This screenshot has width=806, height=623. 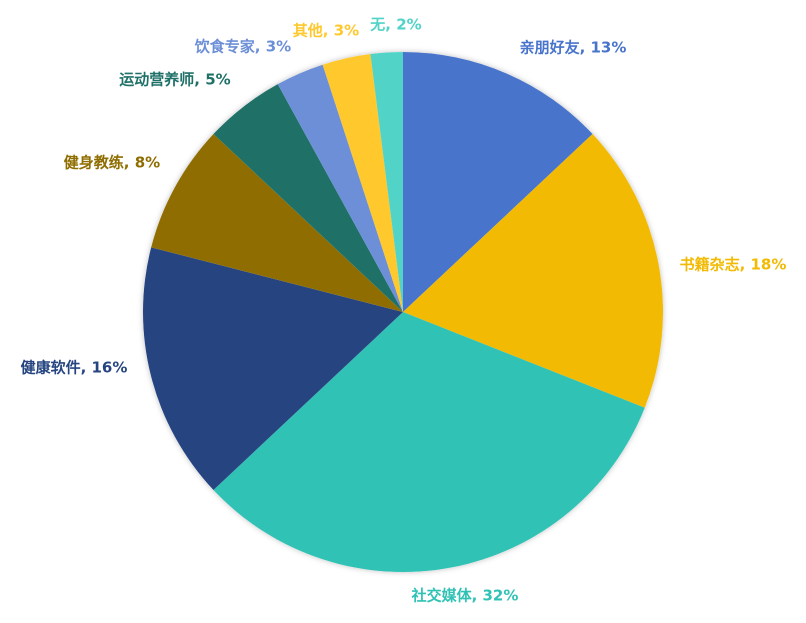 I want to click on data-label: 亲朋好友, 13%, so click(x=573, y=48).